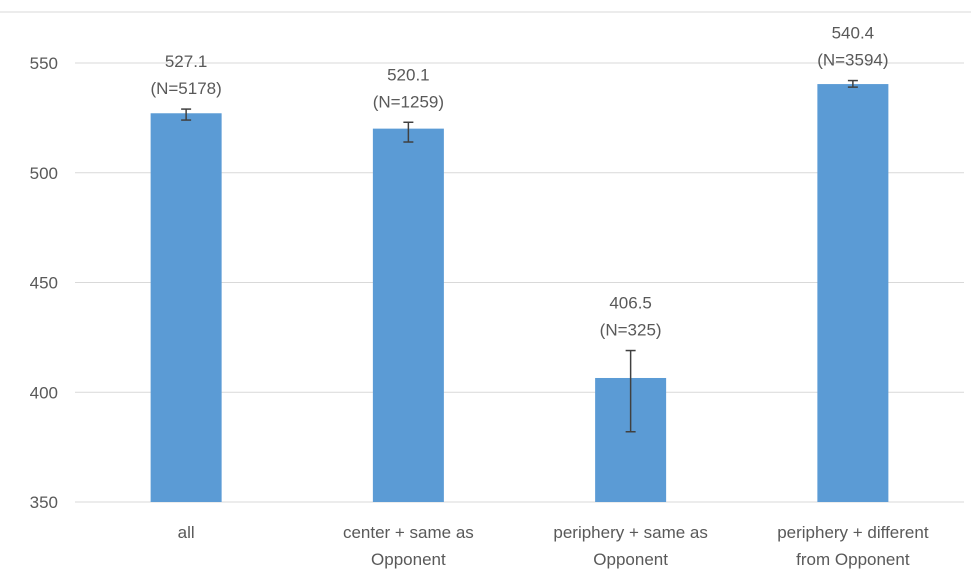 This screenshot has height=578, width=971. What do you see at coordinates (44, 63) in the screenshot?
I see `y-tick-label: 550` at bounding box center [44, 63].